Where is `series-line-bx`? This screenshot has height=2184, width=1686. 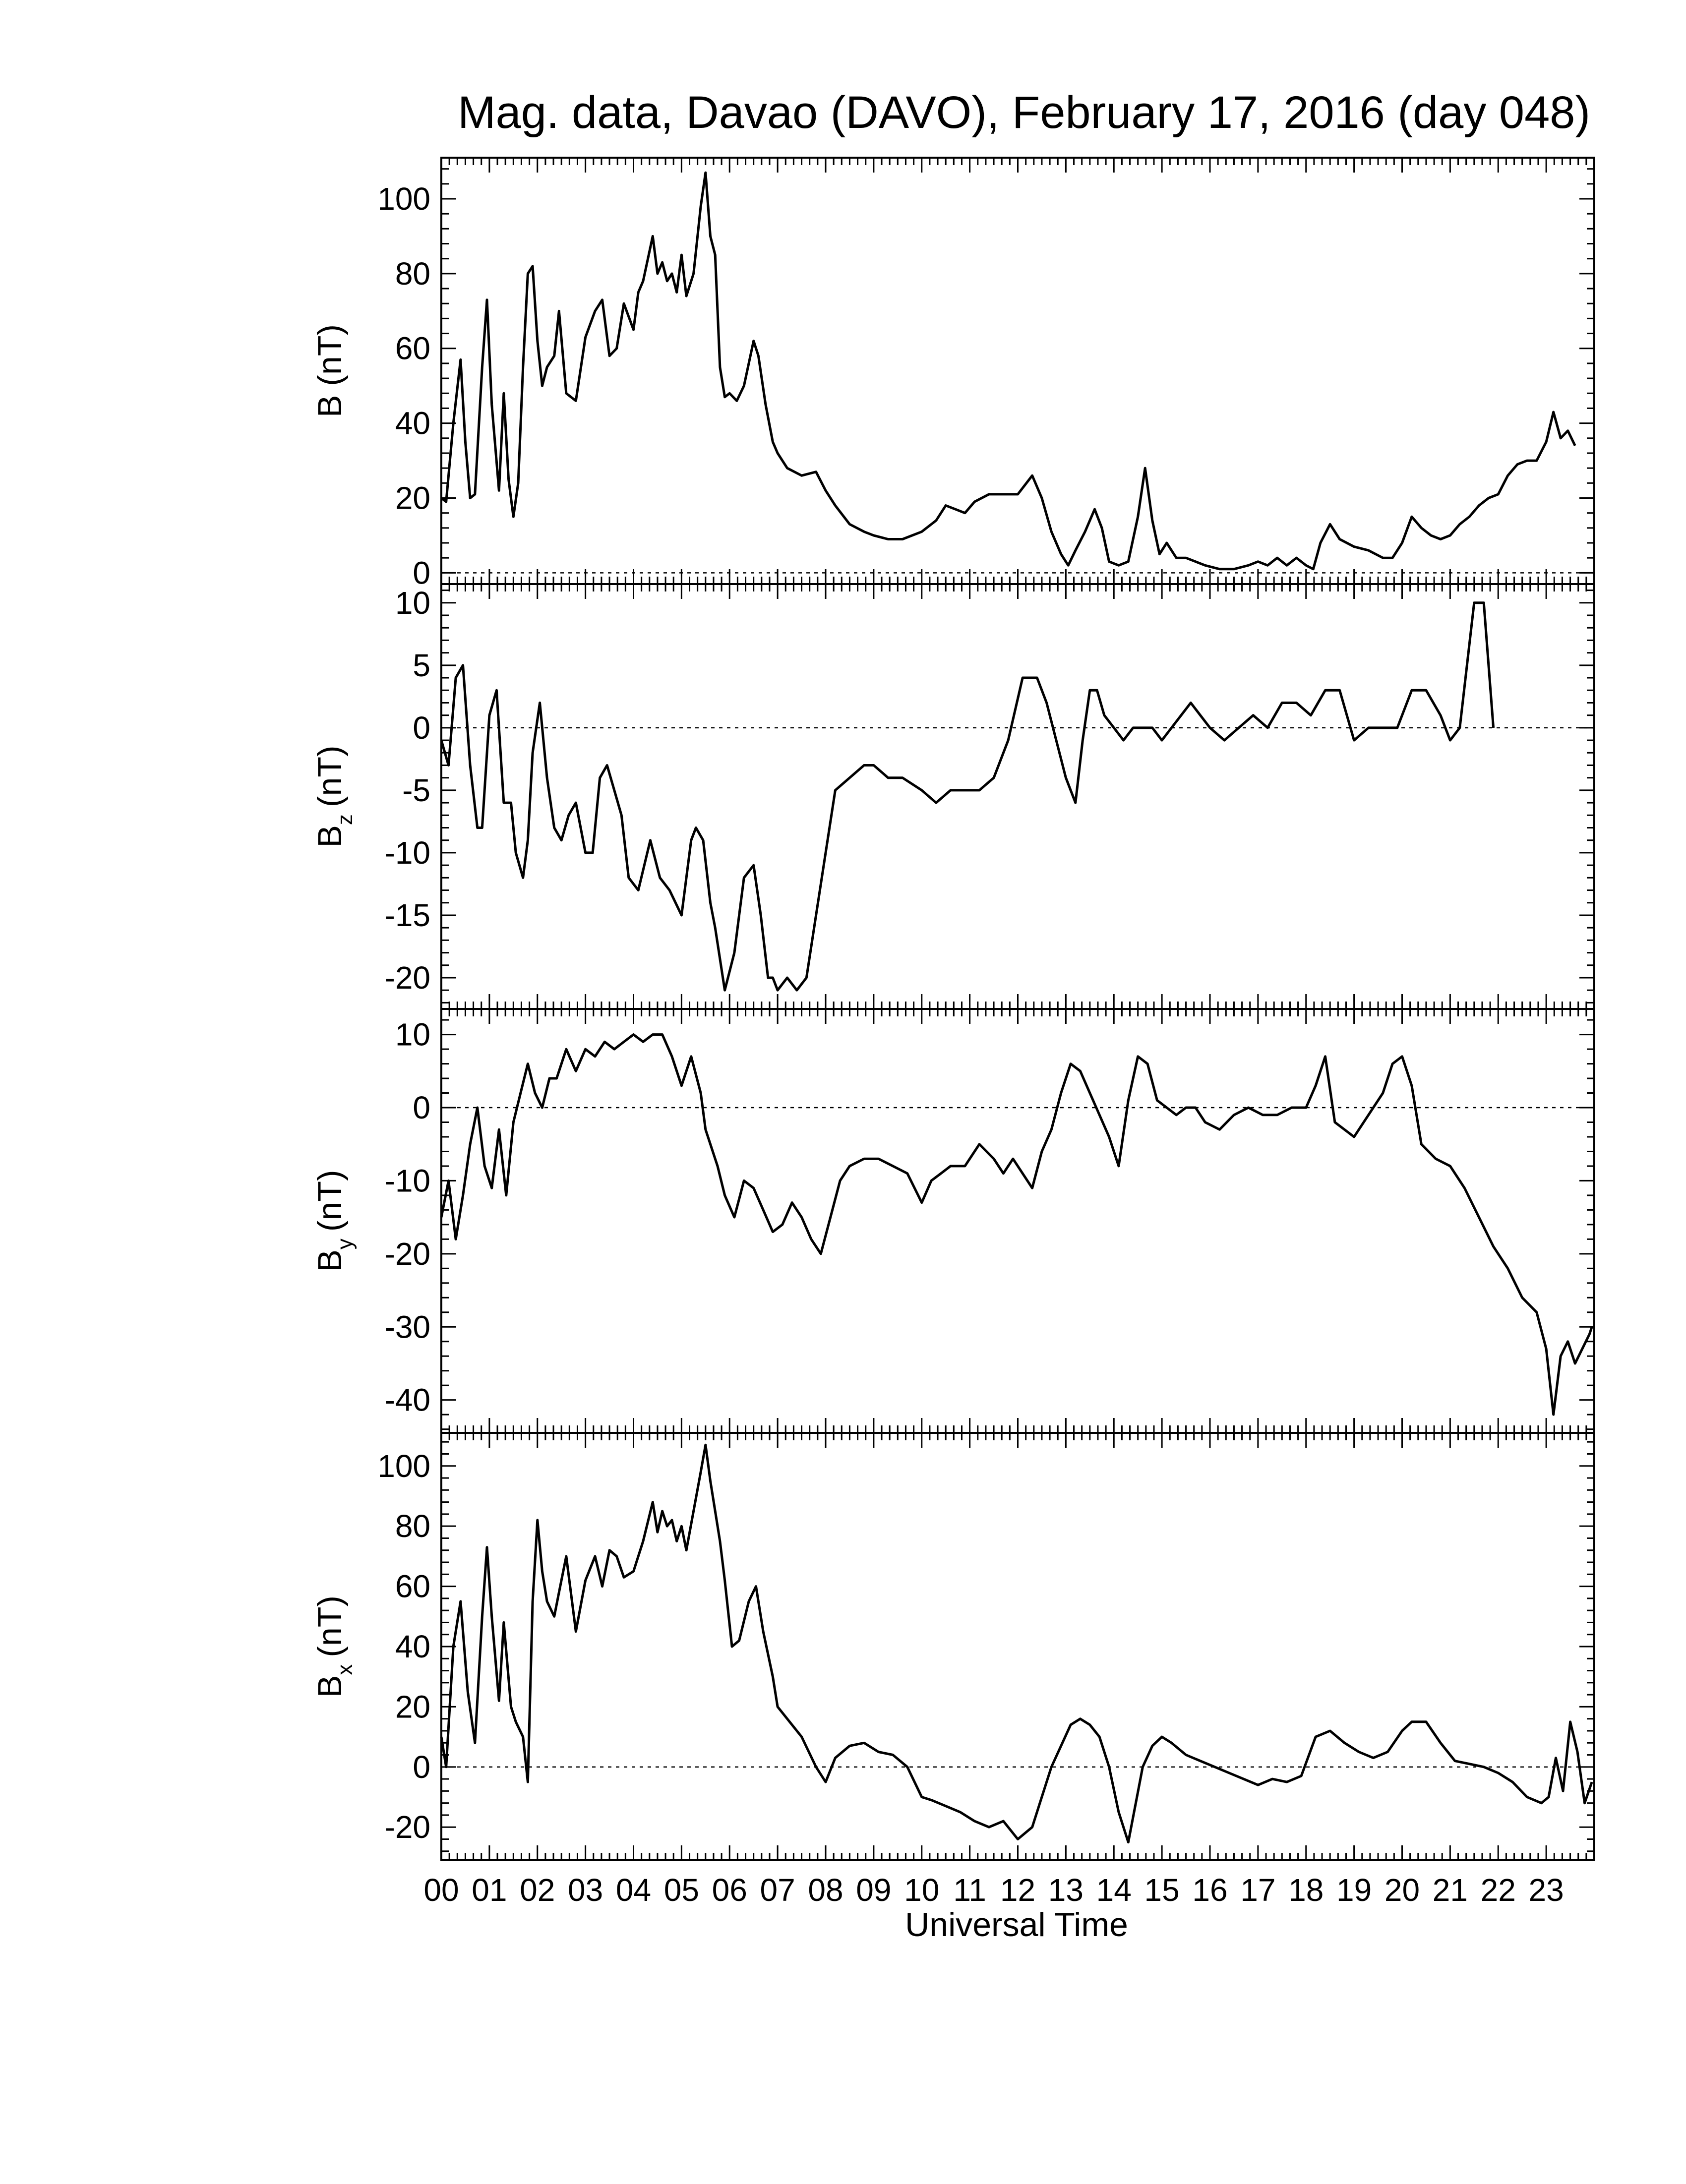
series-line-bx is located at coordinates (1017, 1643).